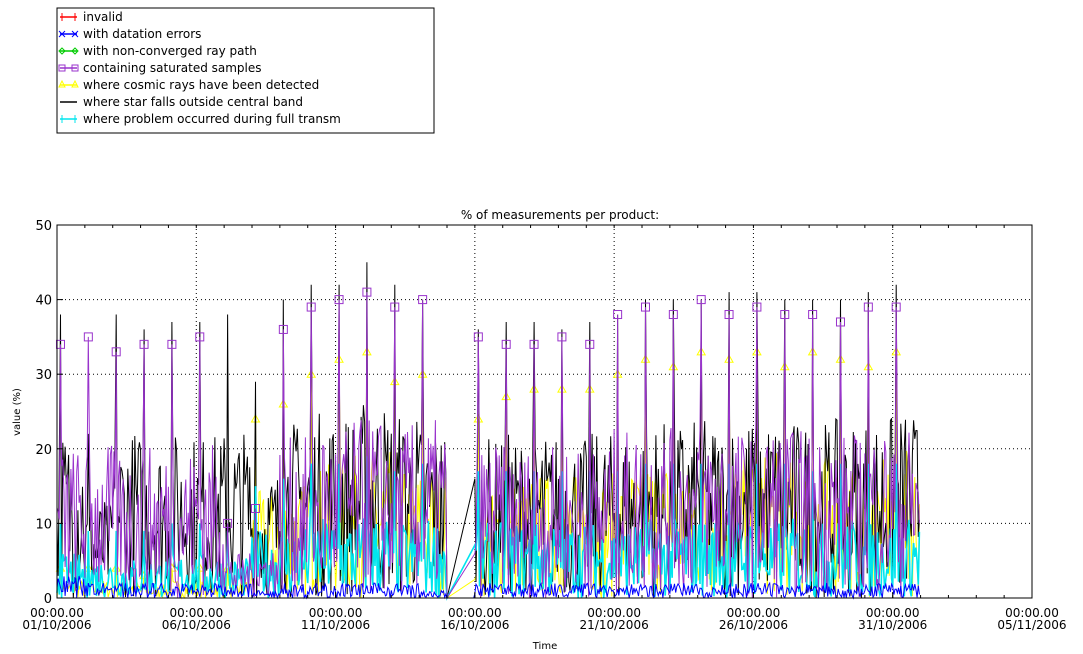 The width and height of the screenshot is (1083, 654). I want to click on x-axis-label: Time, so click(544, 646).